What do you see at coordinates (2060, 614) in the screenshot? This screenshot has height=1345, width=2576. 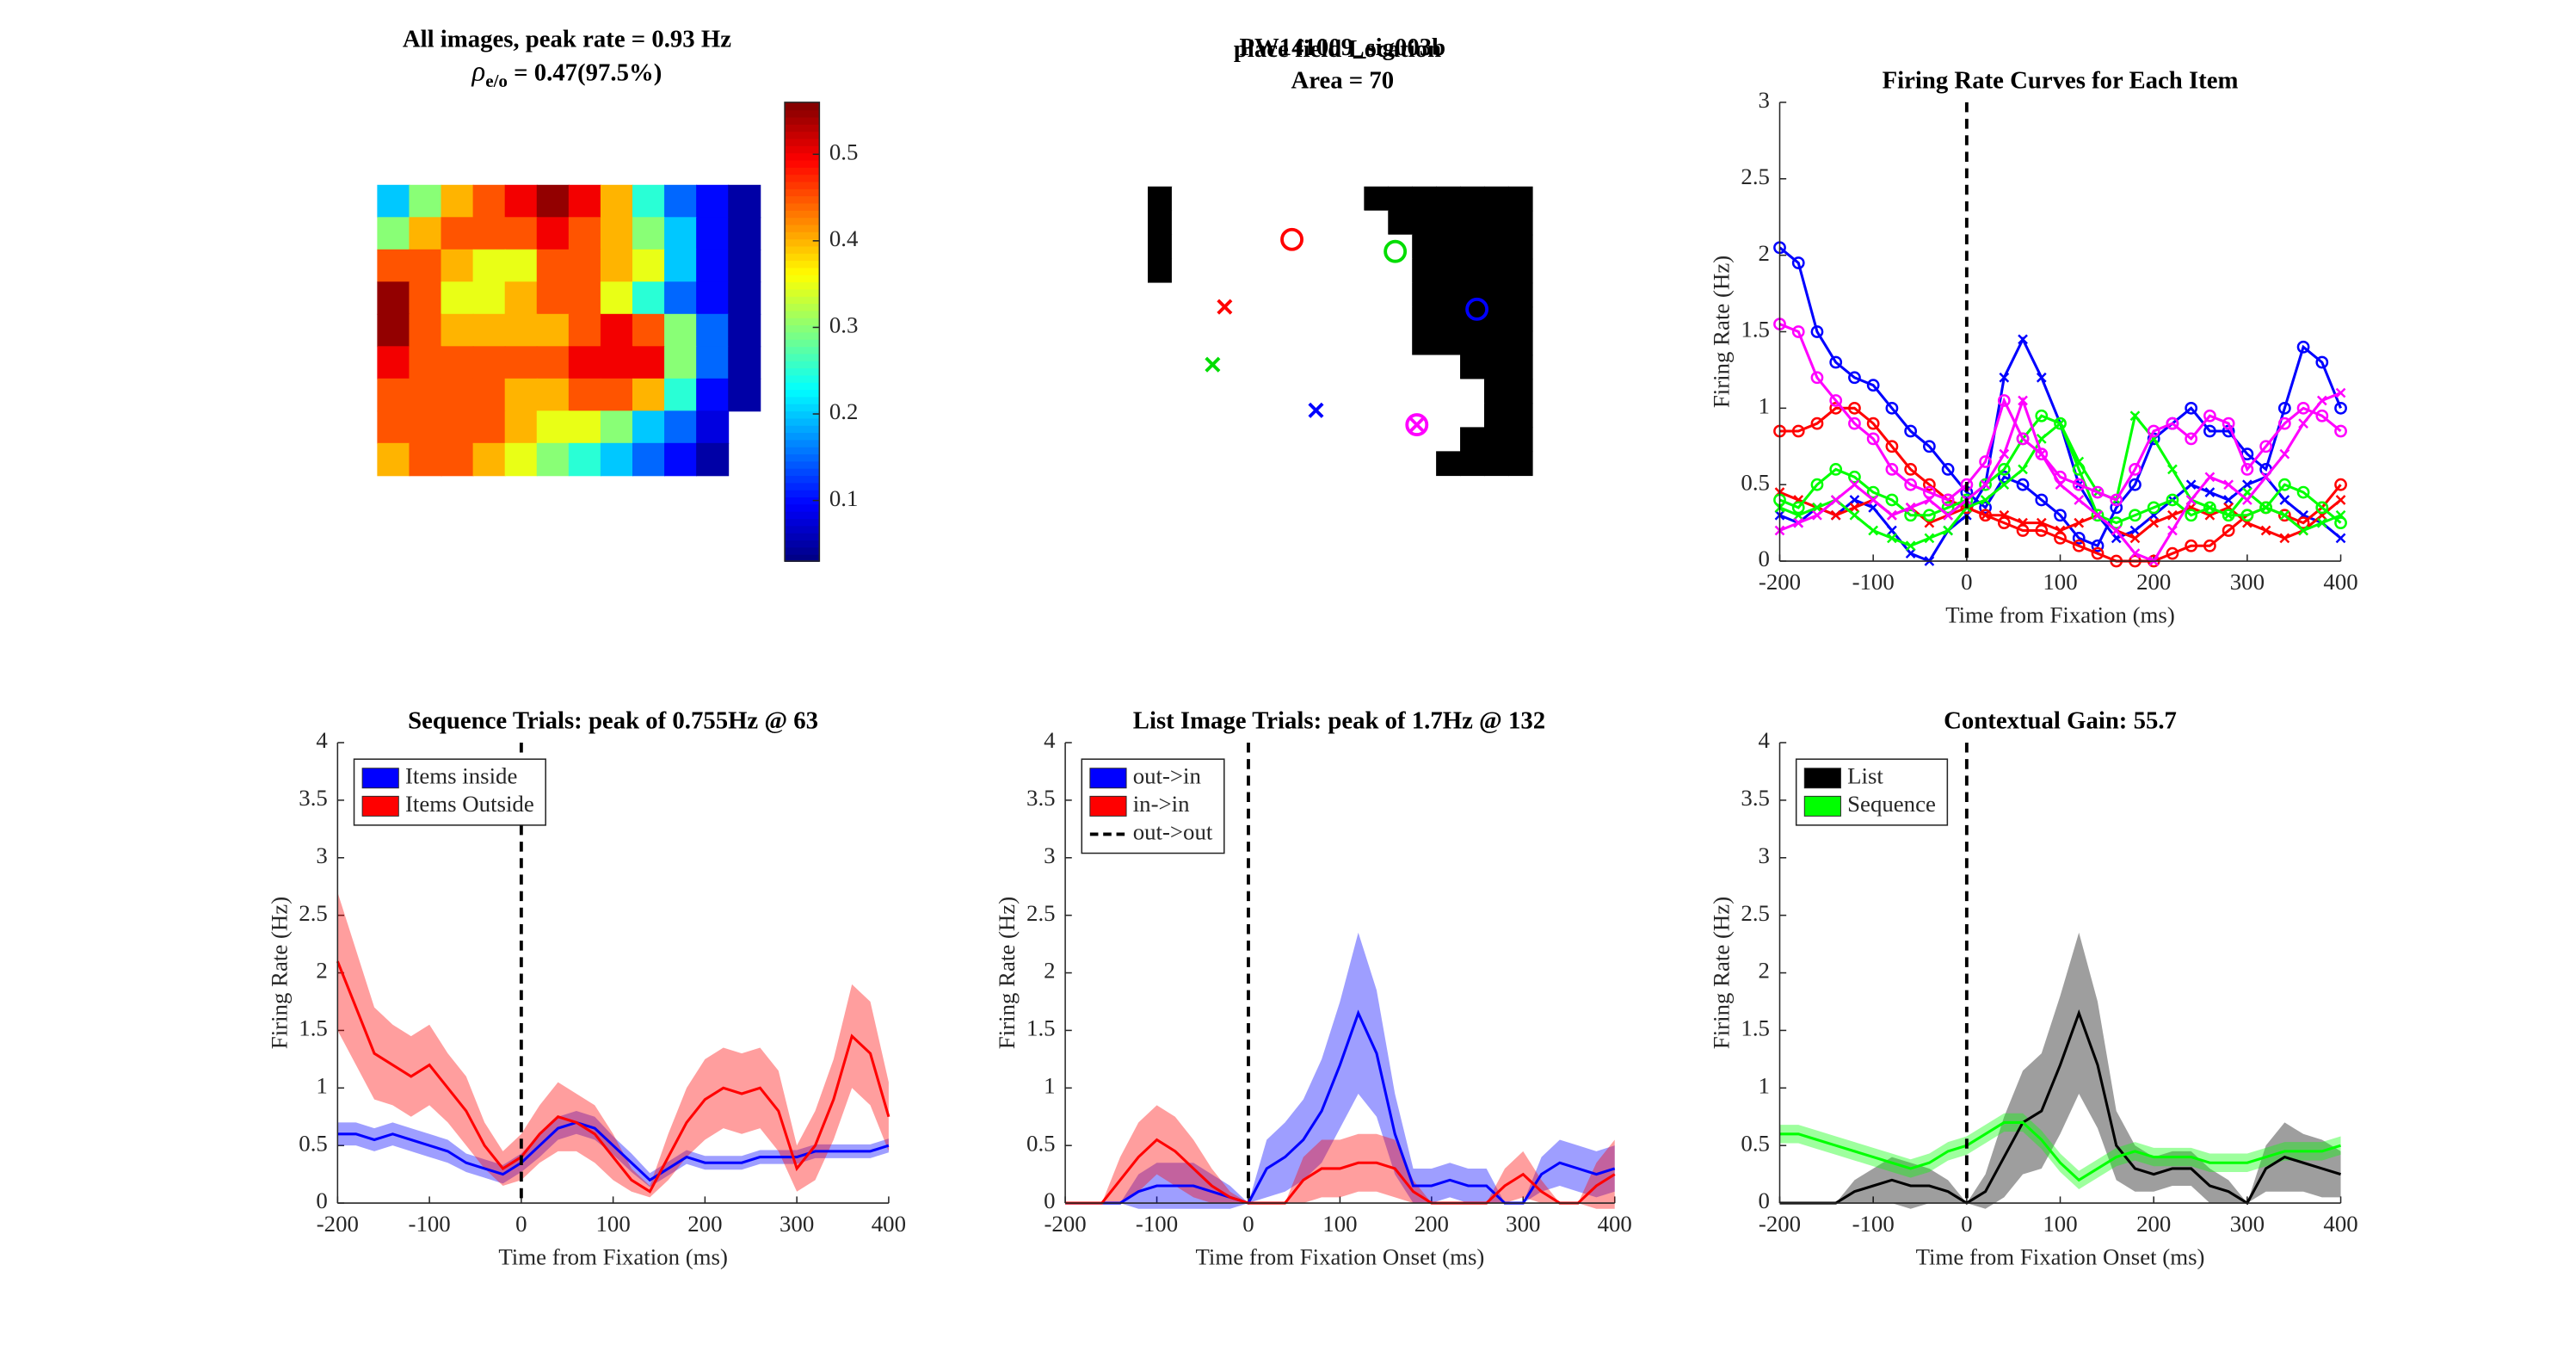 I see `x-axis-label: Time from Fixation (ms)` at bounding box center [2060, 614].